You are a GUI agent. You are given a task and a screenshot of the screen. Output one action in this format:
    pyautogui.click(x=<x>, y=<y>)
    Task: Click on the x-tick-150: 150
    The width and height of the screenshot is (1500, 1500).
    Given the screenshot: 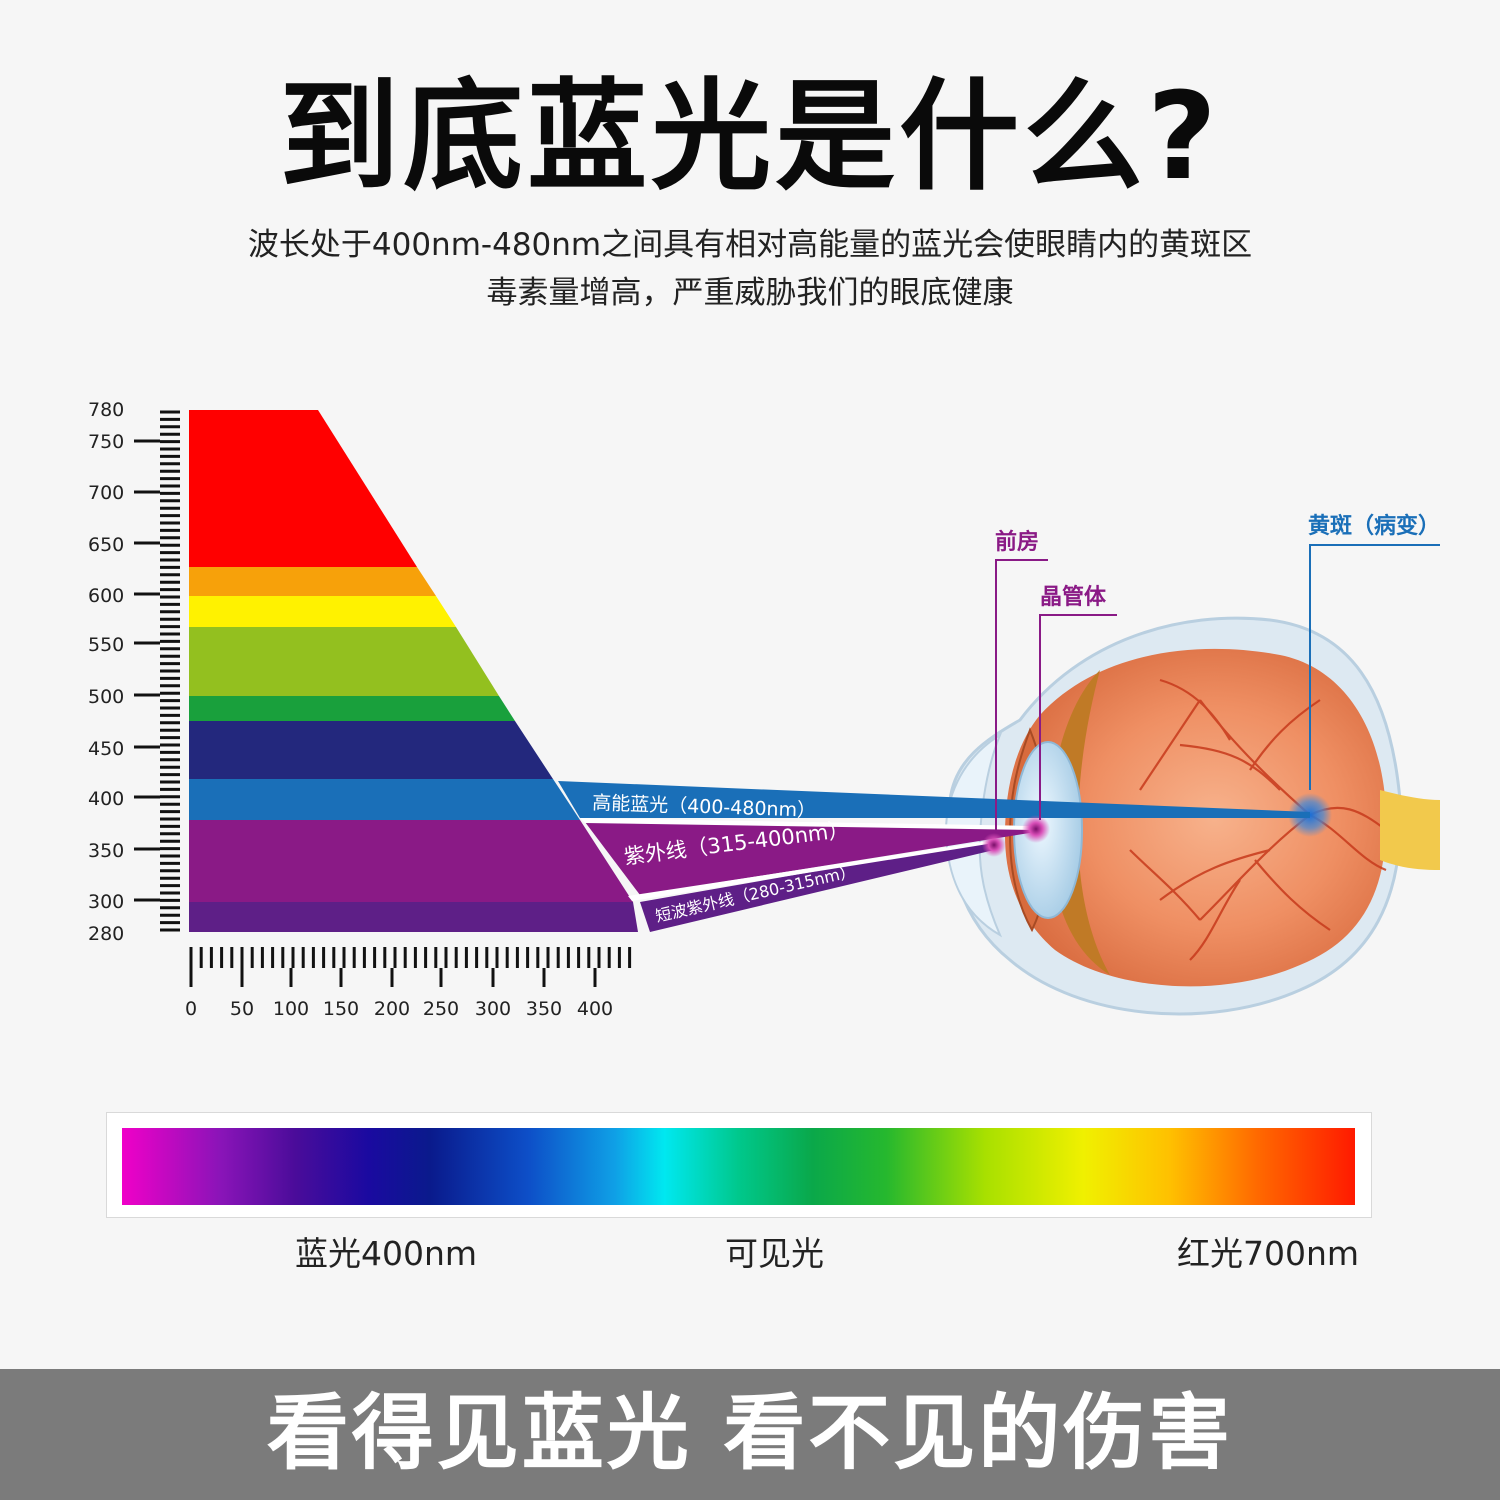 What is the action you would take?
    pyautogui.click(x=341, y=1009)
    